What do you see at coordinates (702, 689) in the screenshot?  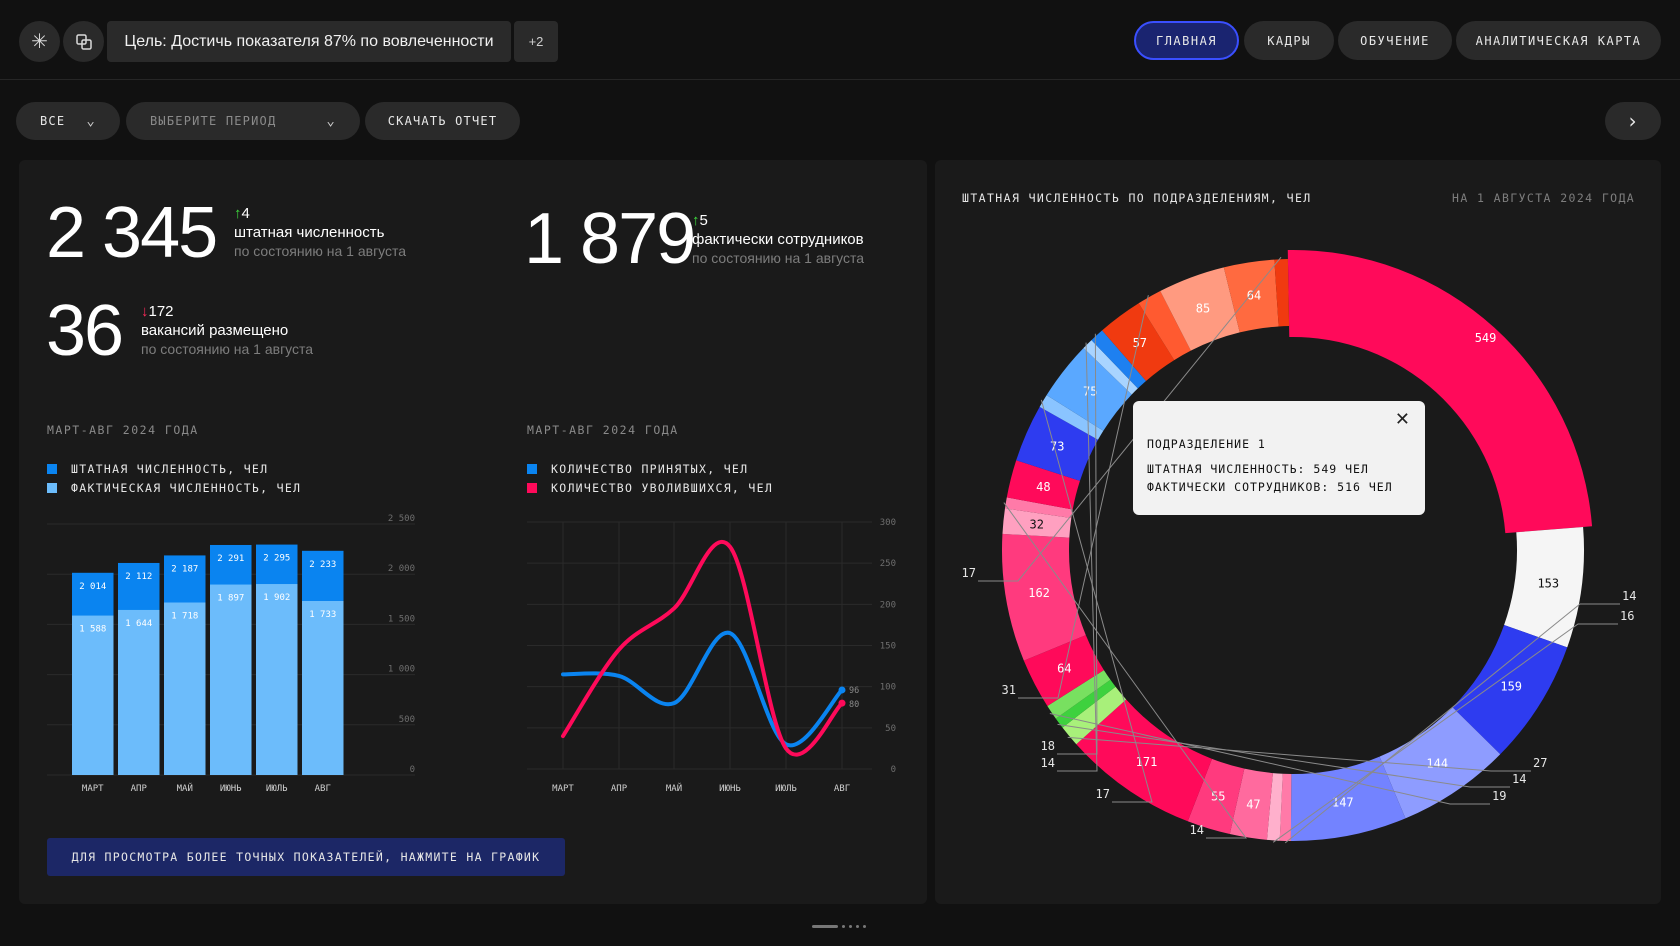 I see `line-hired` at bounding box center [702, 689].